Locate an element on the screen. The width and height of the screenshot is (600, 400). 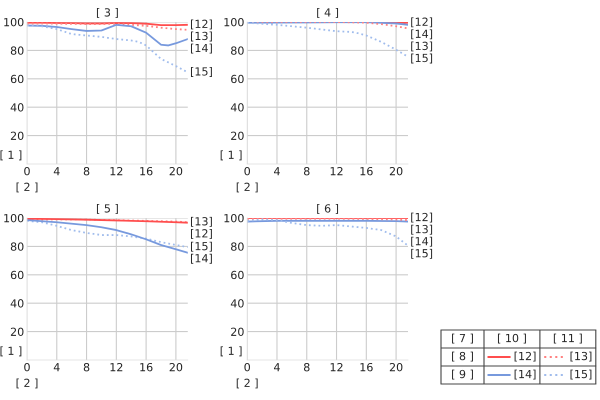
legend-label: [13] is located at coordinates (581, 357).